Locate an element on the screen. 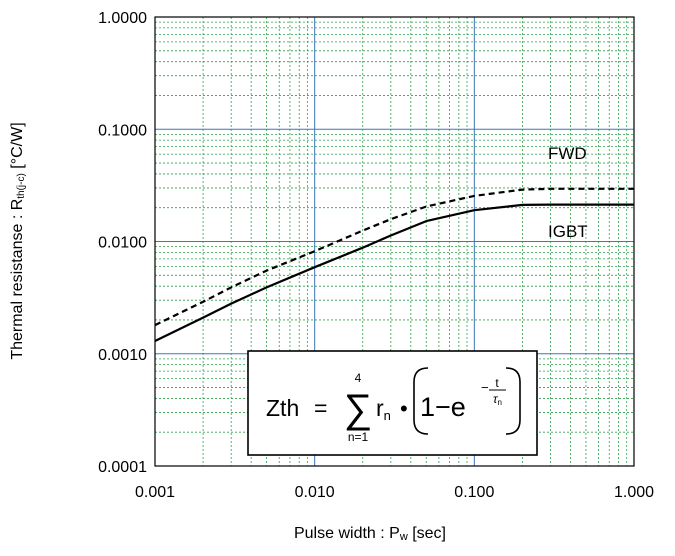 The width and height of the screenshot is (675, 556). equation-sum-top: 4 is located at coordinates (358, 378).